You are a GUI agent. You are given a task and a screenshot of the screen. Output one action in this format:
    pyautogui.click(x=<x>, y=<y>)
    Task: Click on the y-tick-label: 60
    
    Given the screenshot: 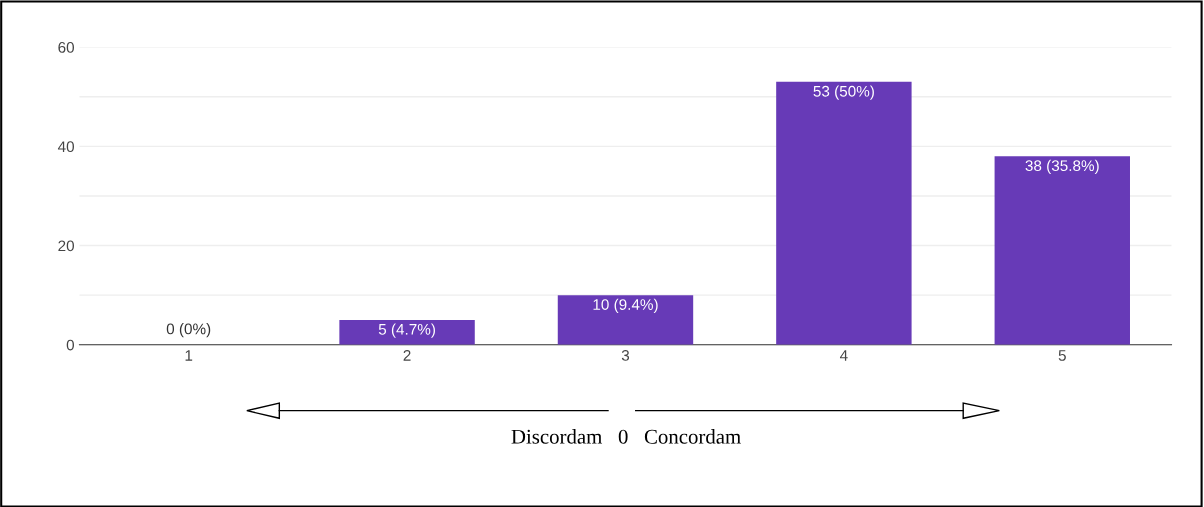 What is the action you would take?
    pyautogui.click(x=66, y=47)
    